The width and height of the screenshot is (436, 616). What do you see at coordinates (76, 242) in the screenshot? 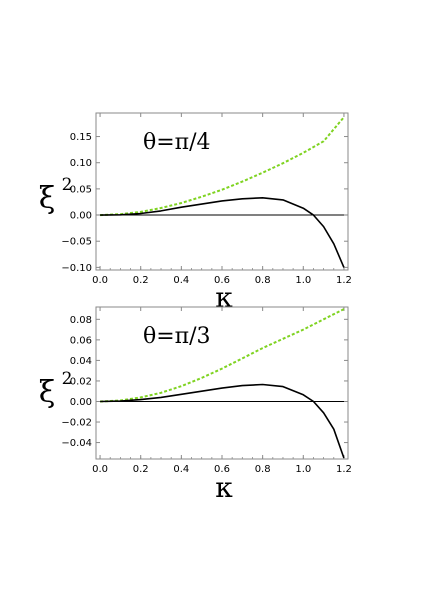
I see `y-tick-label: −0.05` at bounding box center [76, 242].